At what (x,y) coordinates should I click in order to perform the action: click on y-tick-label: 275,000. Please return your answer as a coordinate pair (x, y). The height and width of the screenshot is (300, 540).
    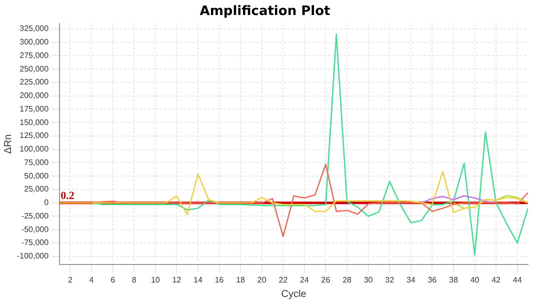
    Looking at the image, I should click on (35, 55).